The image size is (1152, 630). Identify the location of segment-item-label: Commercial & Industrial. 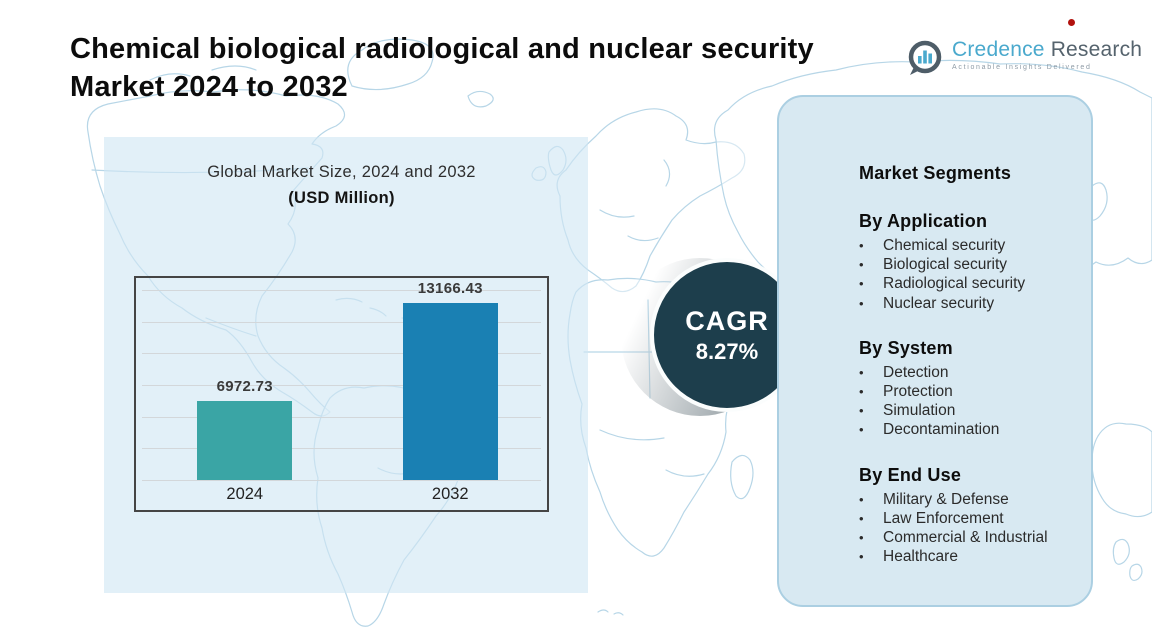
(965, 538).